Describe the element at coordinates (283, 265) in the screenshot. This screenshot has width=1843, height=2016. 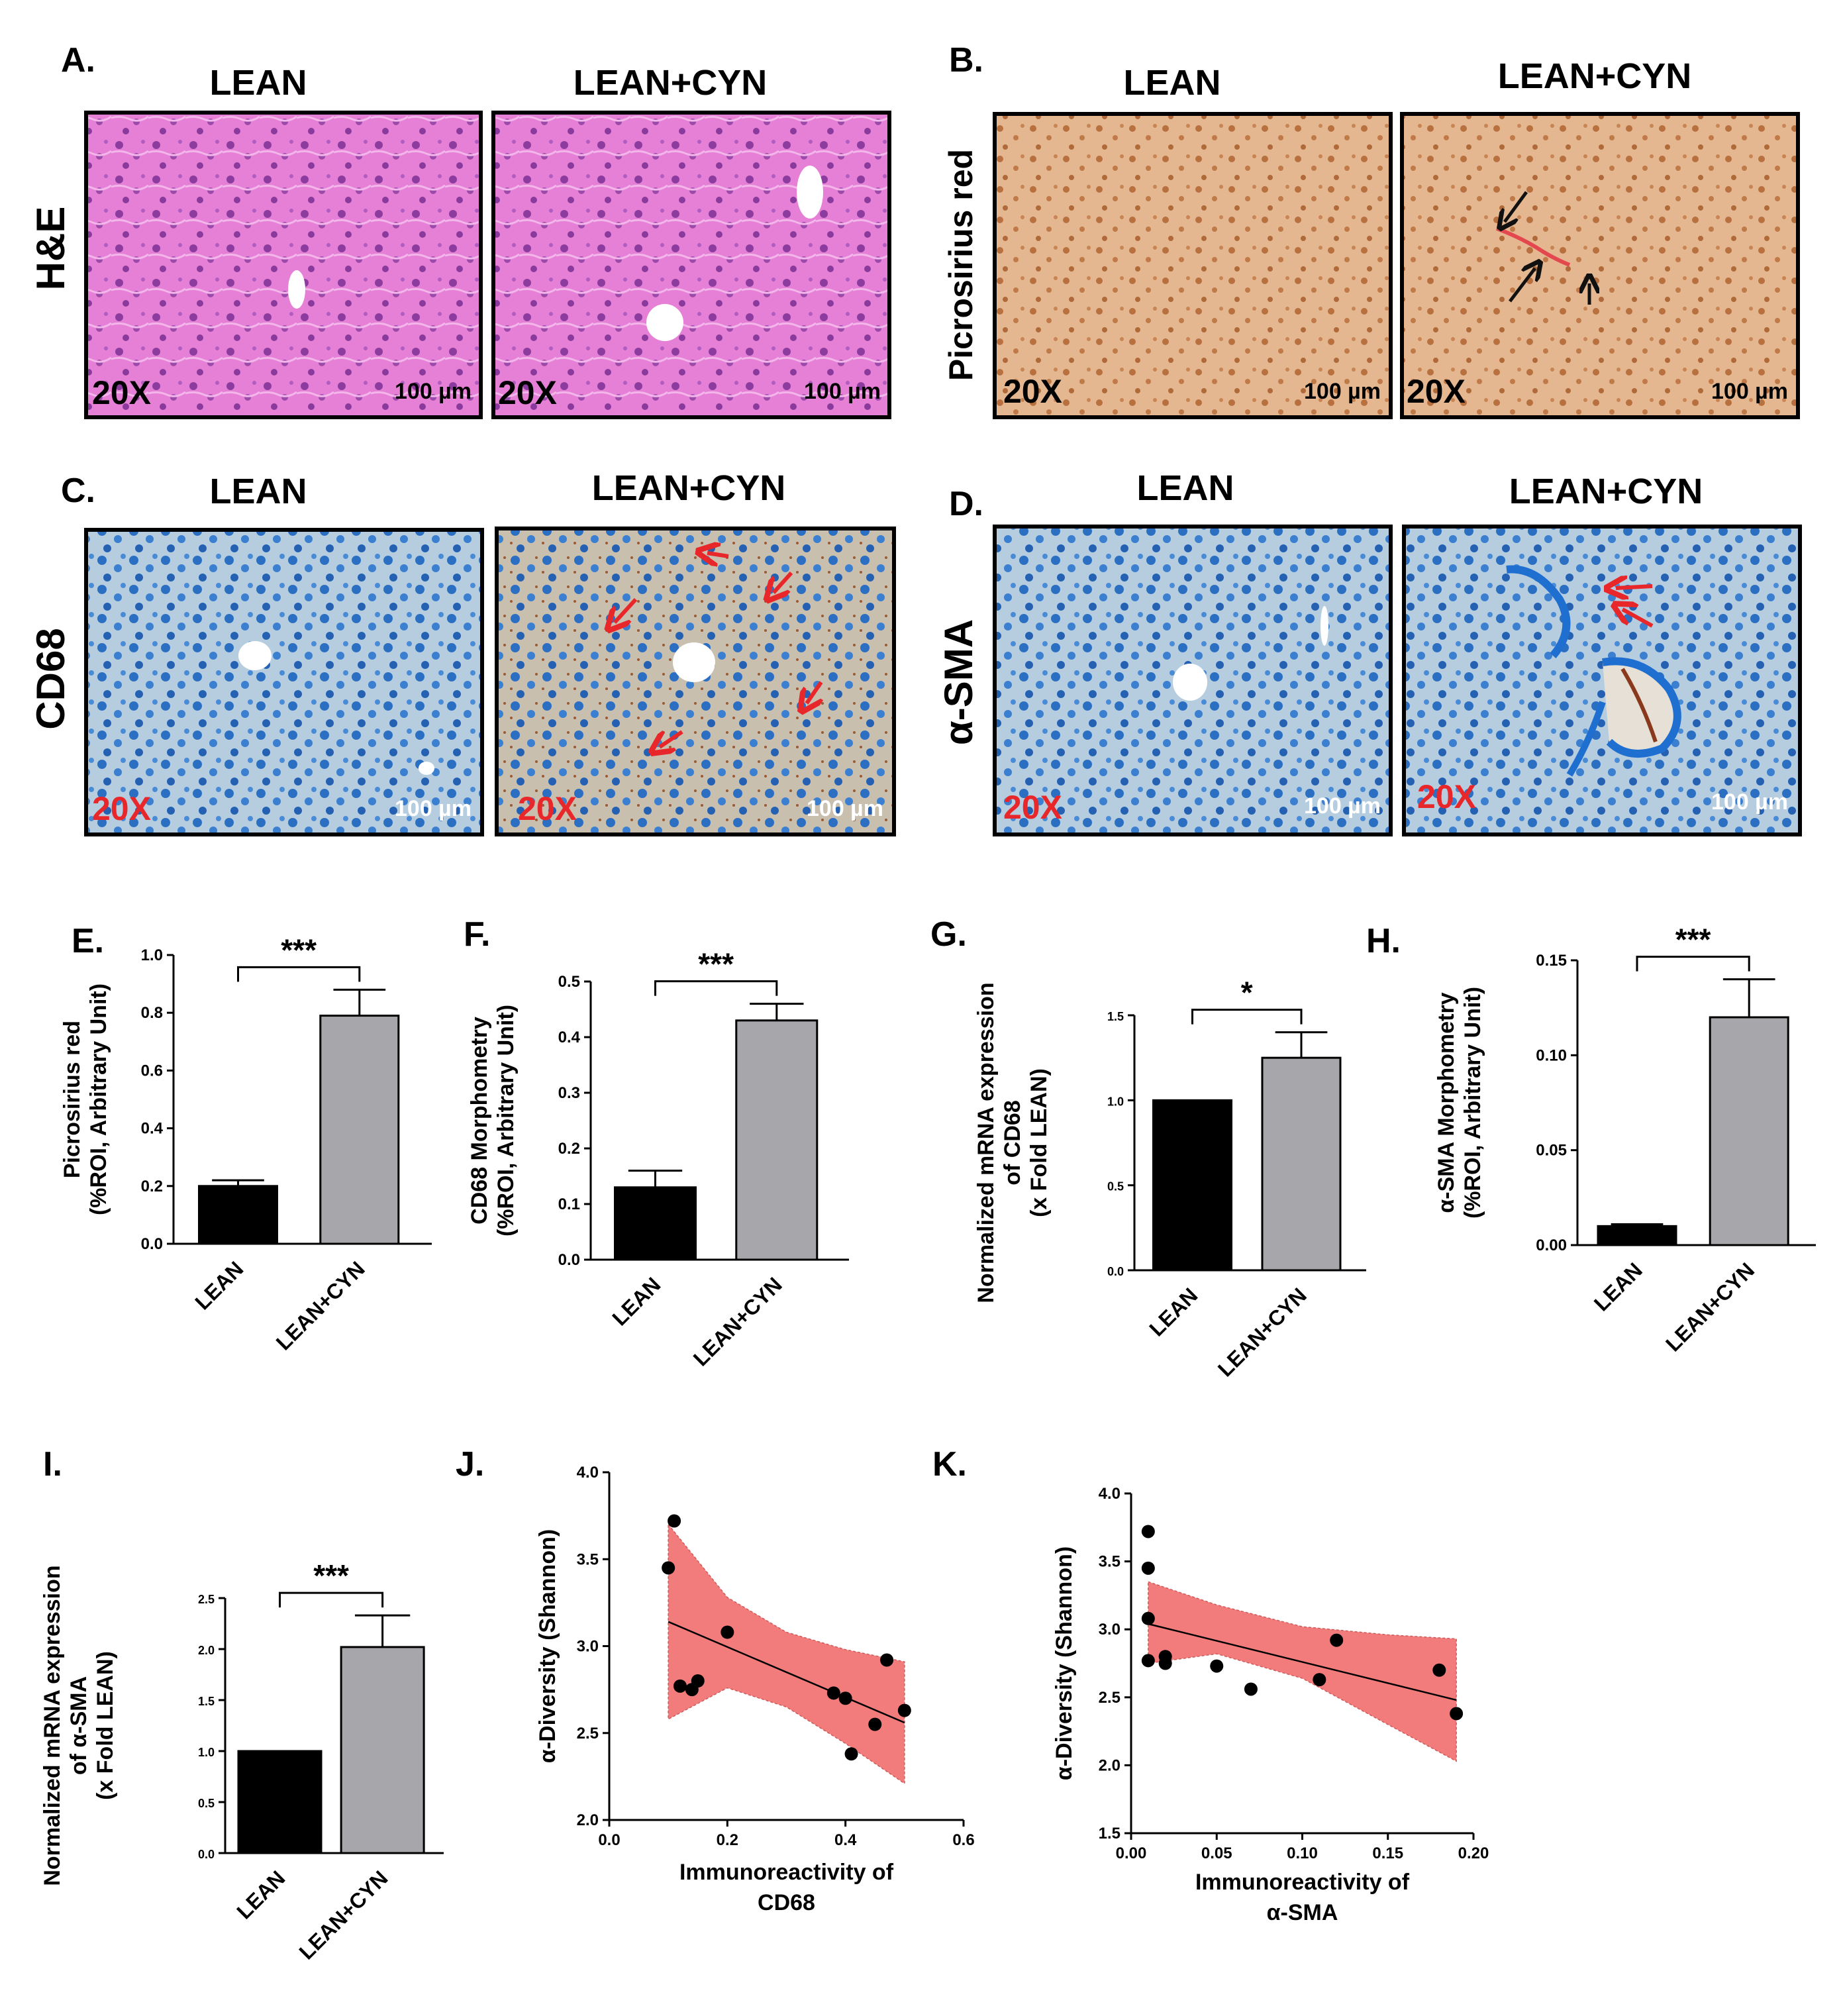
I see `micrograph-a-lean: 20X 100 µm` at that location.